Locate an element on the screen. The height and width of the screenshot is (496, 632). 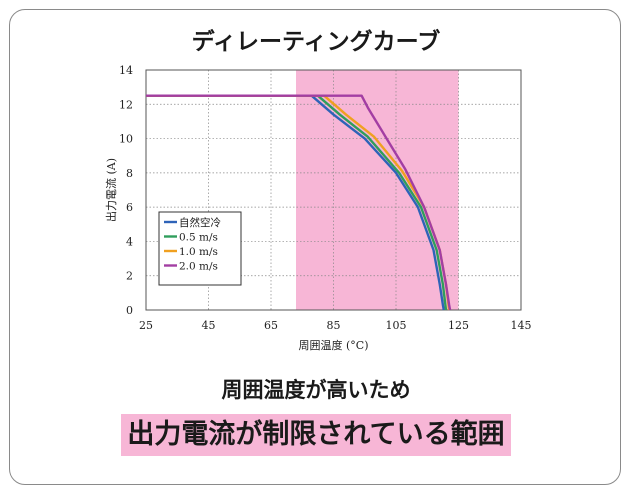
y-tick-label: 10 is located at coordinates (126, 139).